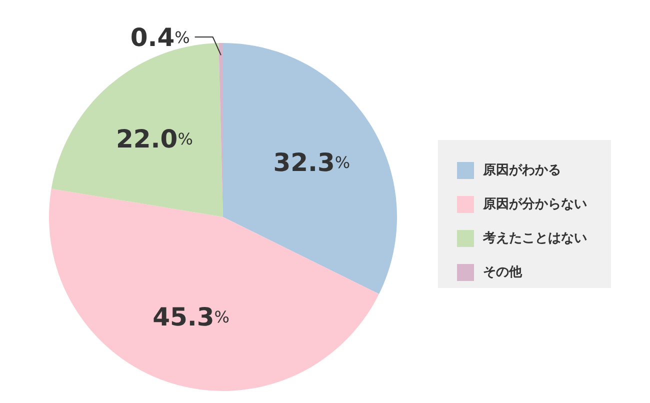  What do you see at coordinates (522, 170) in the screenshot?
I see `legend-label: 原因がわかる` at bounding box center [522, 170].